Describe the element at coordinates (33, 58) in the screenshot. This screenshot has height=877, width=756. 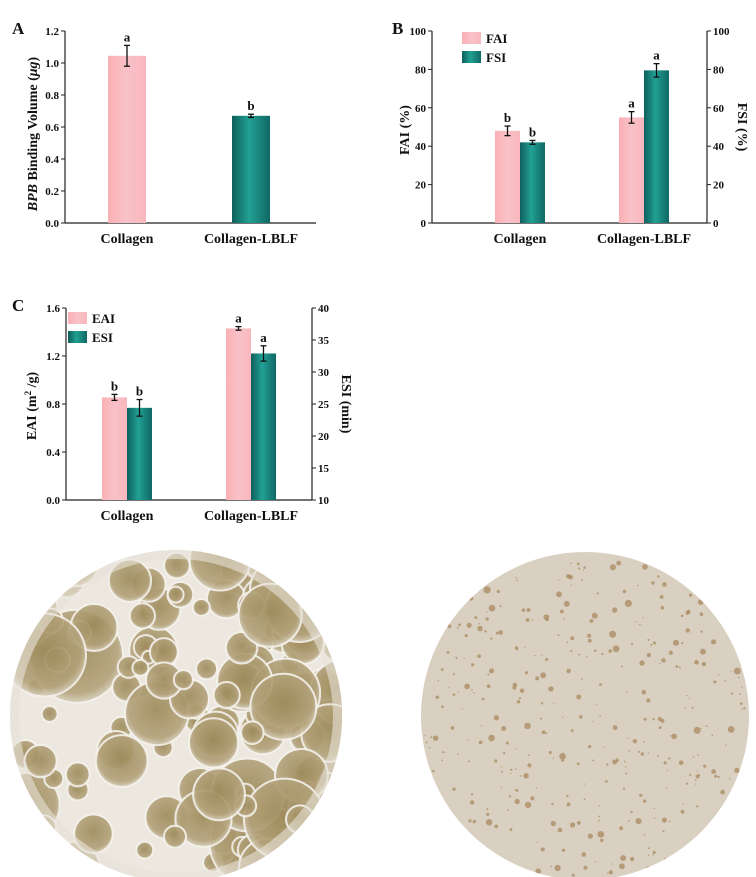
I see `y-axis-label-close: )` at that location.